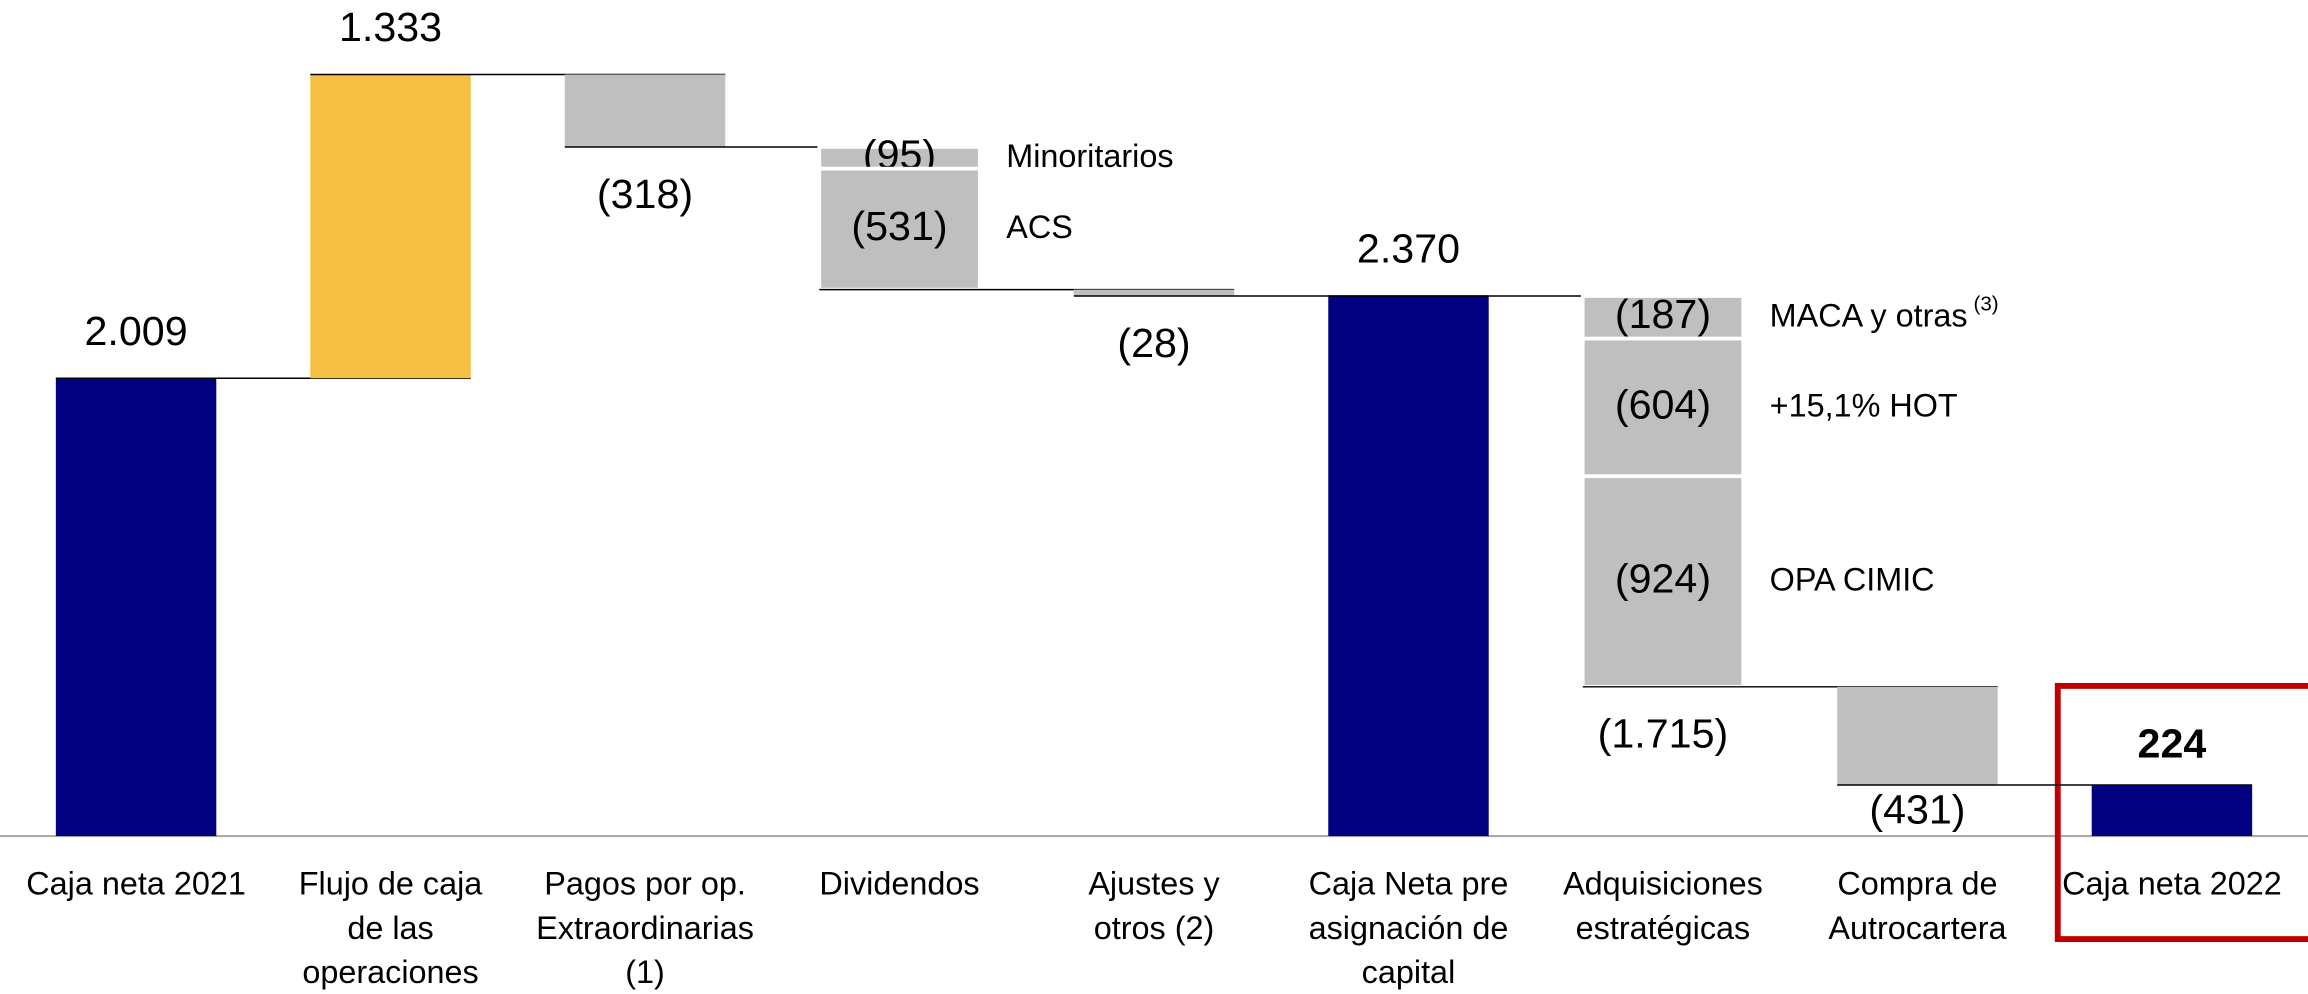 The image size is (2308, 994). I want to click on x-tick-label: Caja neta 2021, so click(136, 884).